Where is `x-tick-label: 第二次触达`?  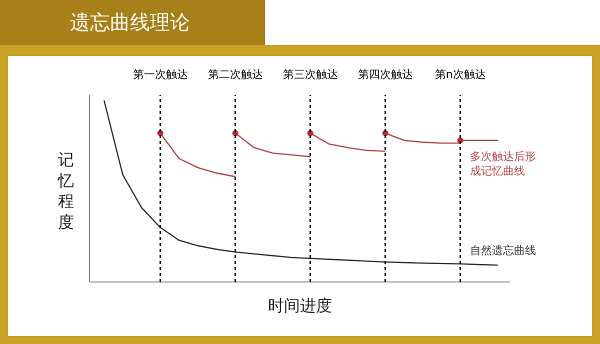 x-tick-label: 第二次触达 is located at coordinates (235, 74).